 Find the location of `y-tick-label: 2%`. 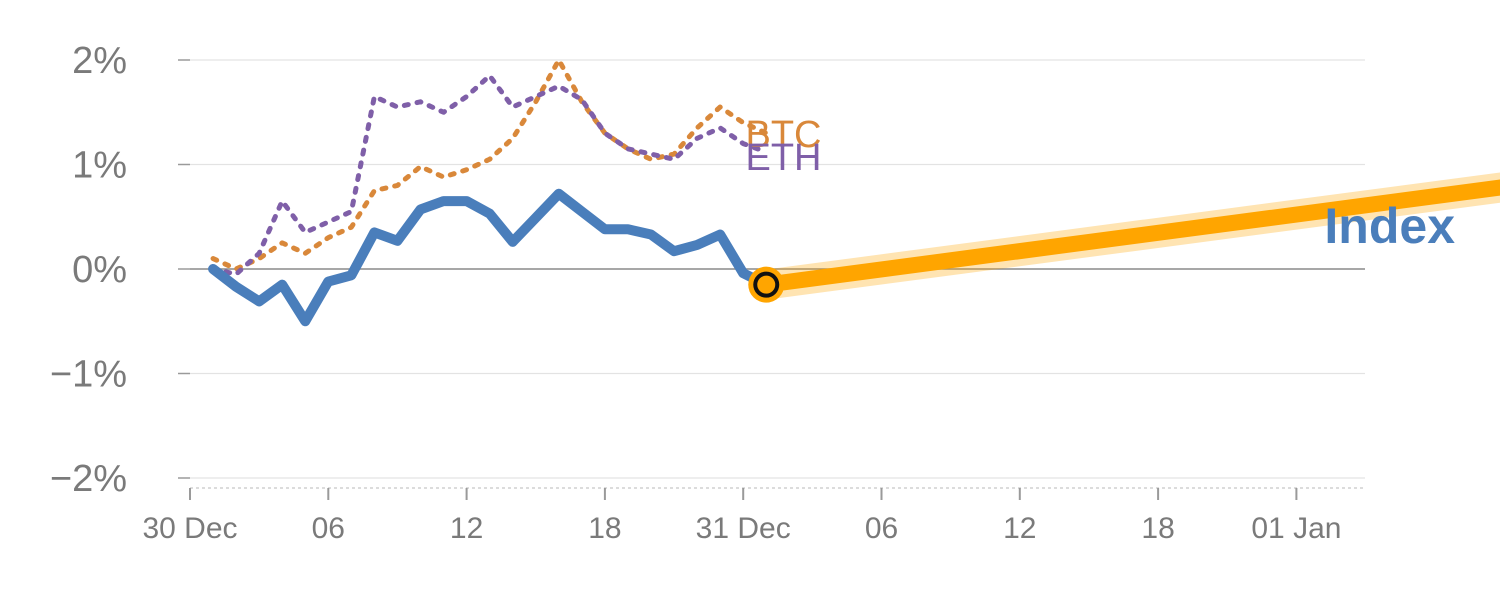

y-tick-label: 2% is located at coordinates (99, 61).